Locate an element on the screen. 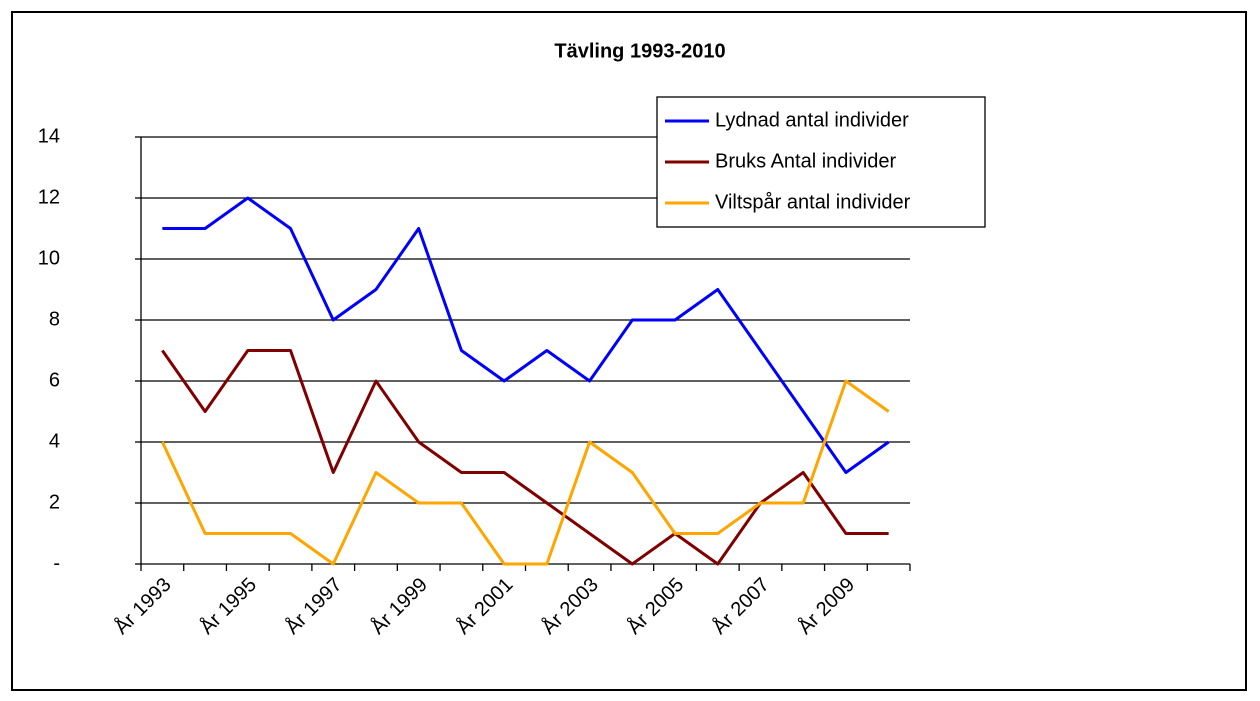 This screenshot has width=1260, height=701. legend-label: Lydnad antal individer is located at coordinates (812, 120).